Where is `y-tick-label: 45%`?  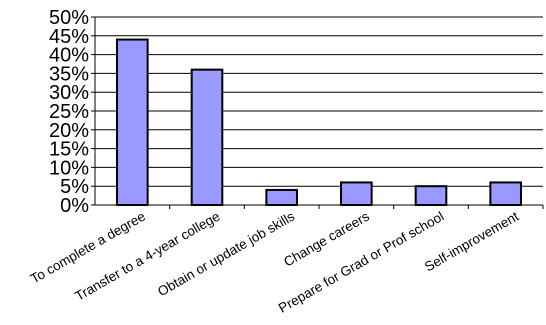
y-tick-label: 45% is located at coordinates (69, 37).